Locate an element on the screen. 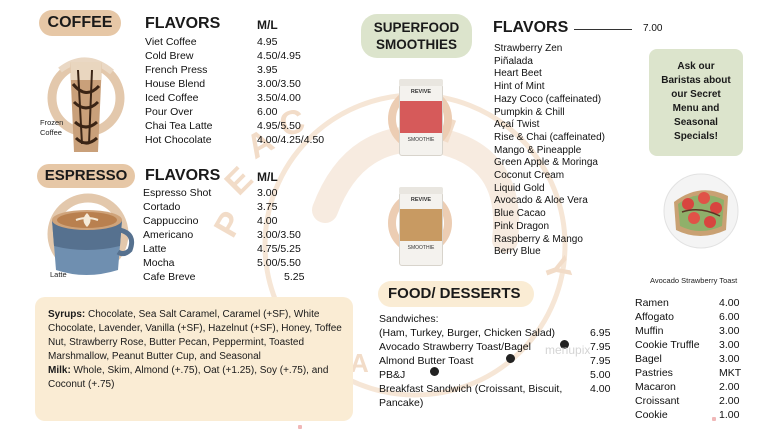 This screenshot has width=773, height=434. coffee-item-name: Hot Chocolate is located at coordinates (178, 140).